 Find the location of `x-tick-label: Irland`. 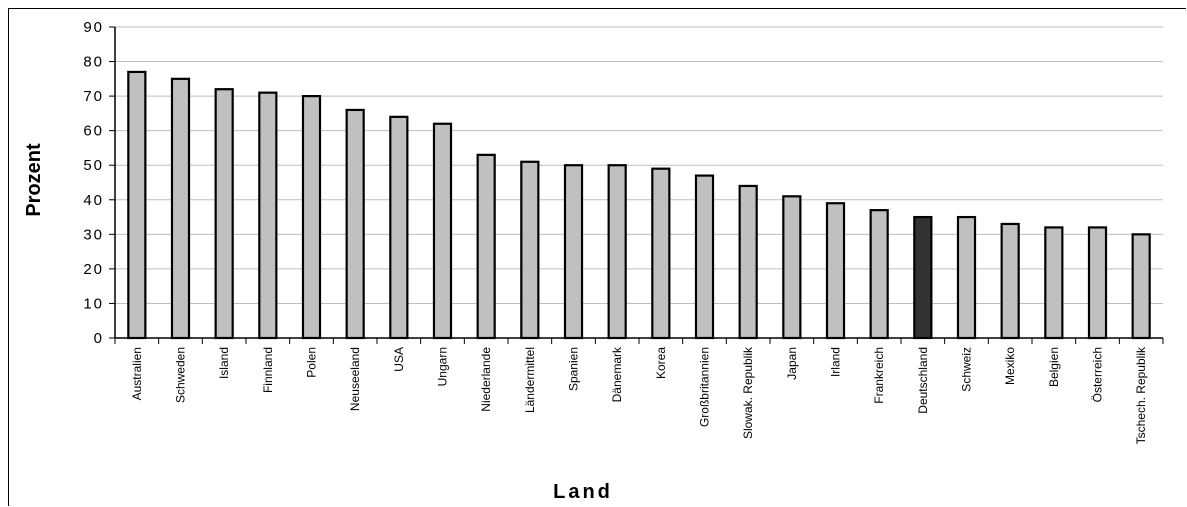

x-tick-label: Irland is located at coordinates (836, 362).